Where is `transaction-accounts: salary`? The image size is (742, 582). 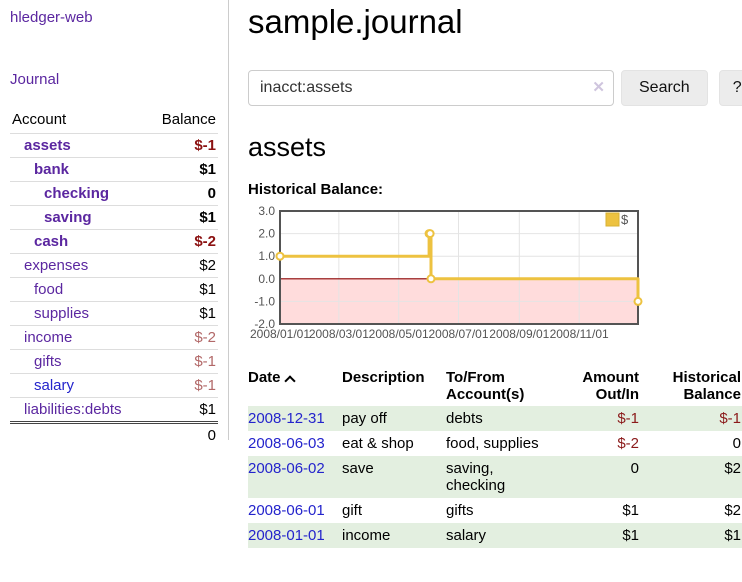 transaction-accounts: salary is located at coordinates (466, 535).